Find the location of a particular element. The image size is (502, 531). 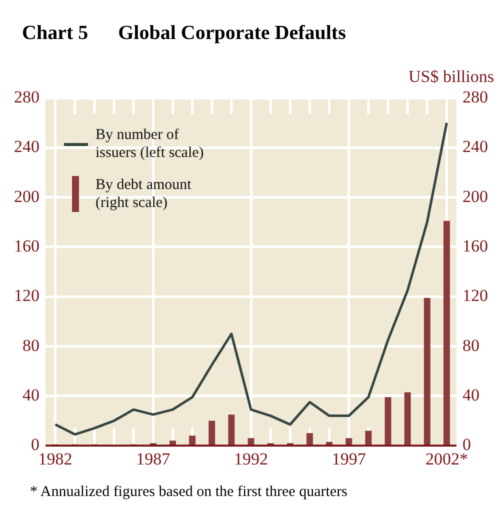

y-tick-label: 80 is located at coordinates (31, 345).